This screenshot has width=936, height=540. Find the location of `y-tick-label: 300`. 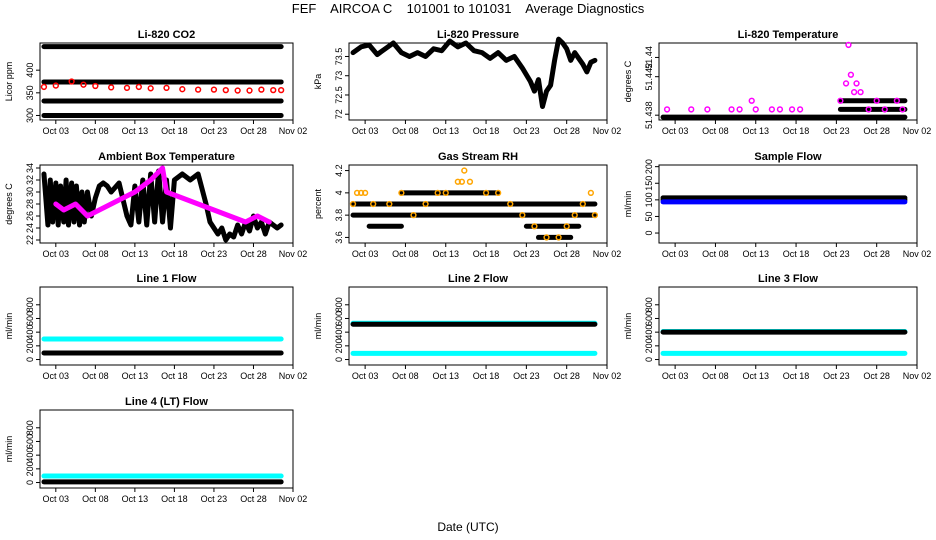

y-tick-label: 300 is located at coordinates (30, 115).